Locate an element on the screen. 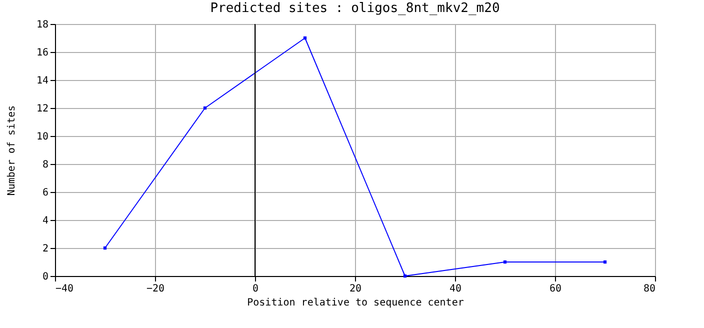 Image resolution: width=704 pixels, height=328 pixels. y-tick-label: 14 is located at coordinates (42, 81).